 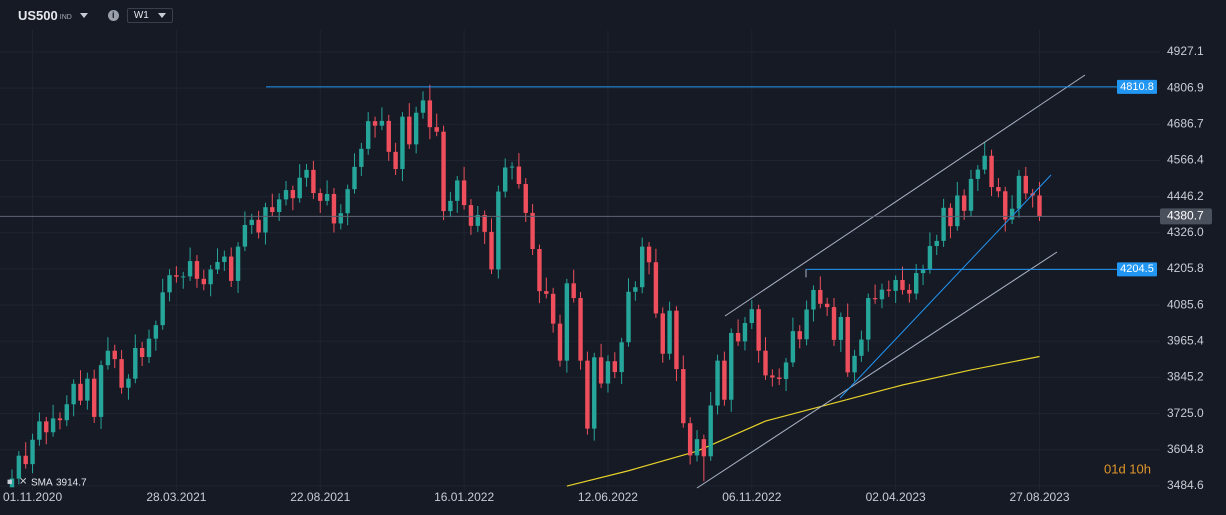 I want to click on symbol-dropdown, so click(x=83, y=15).